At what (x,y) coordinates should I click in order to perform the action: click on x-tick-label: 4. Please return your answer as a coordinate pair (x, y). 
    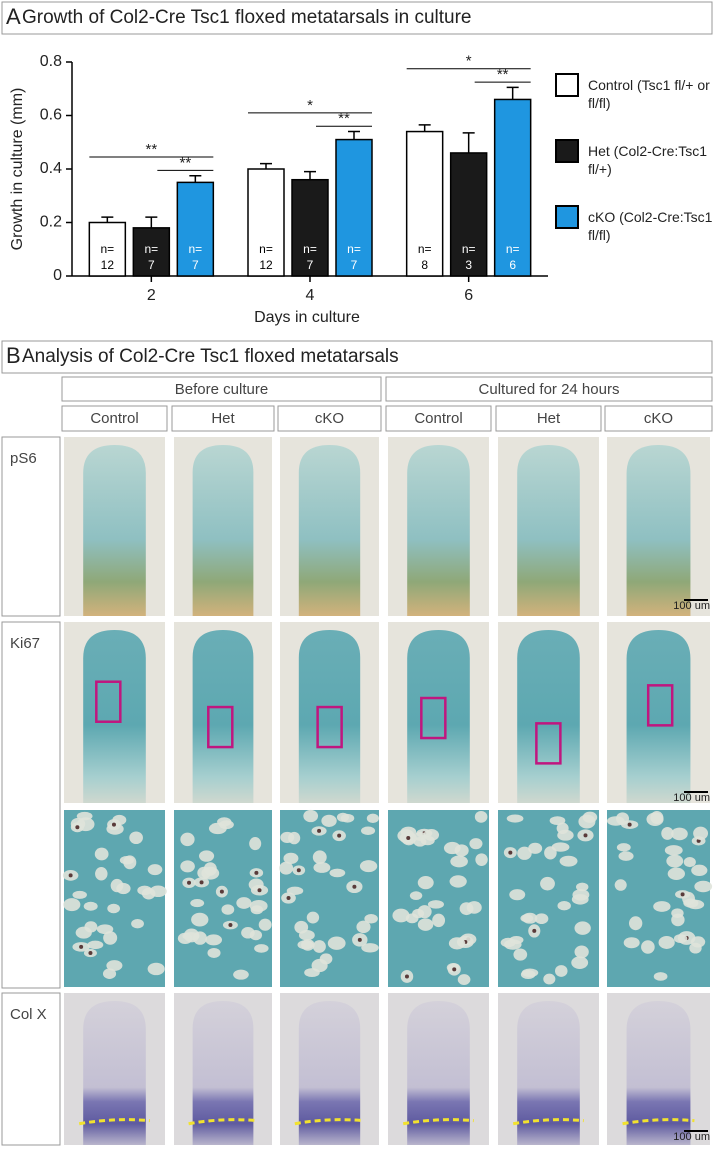
    Looking at the image, I should click on (310, 295).